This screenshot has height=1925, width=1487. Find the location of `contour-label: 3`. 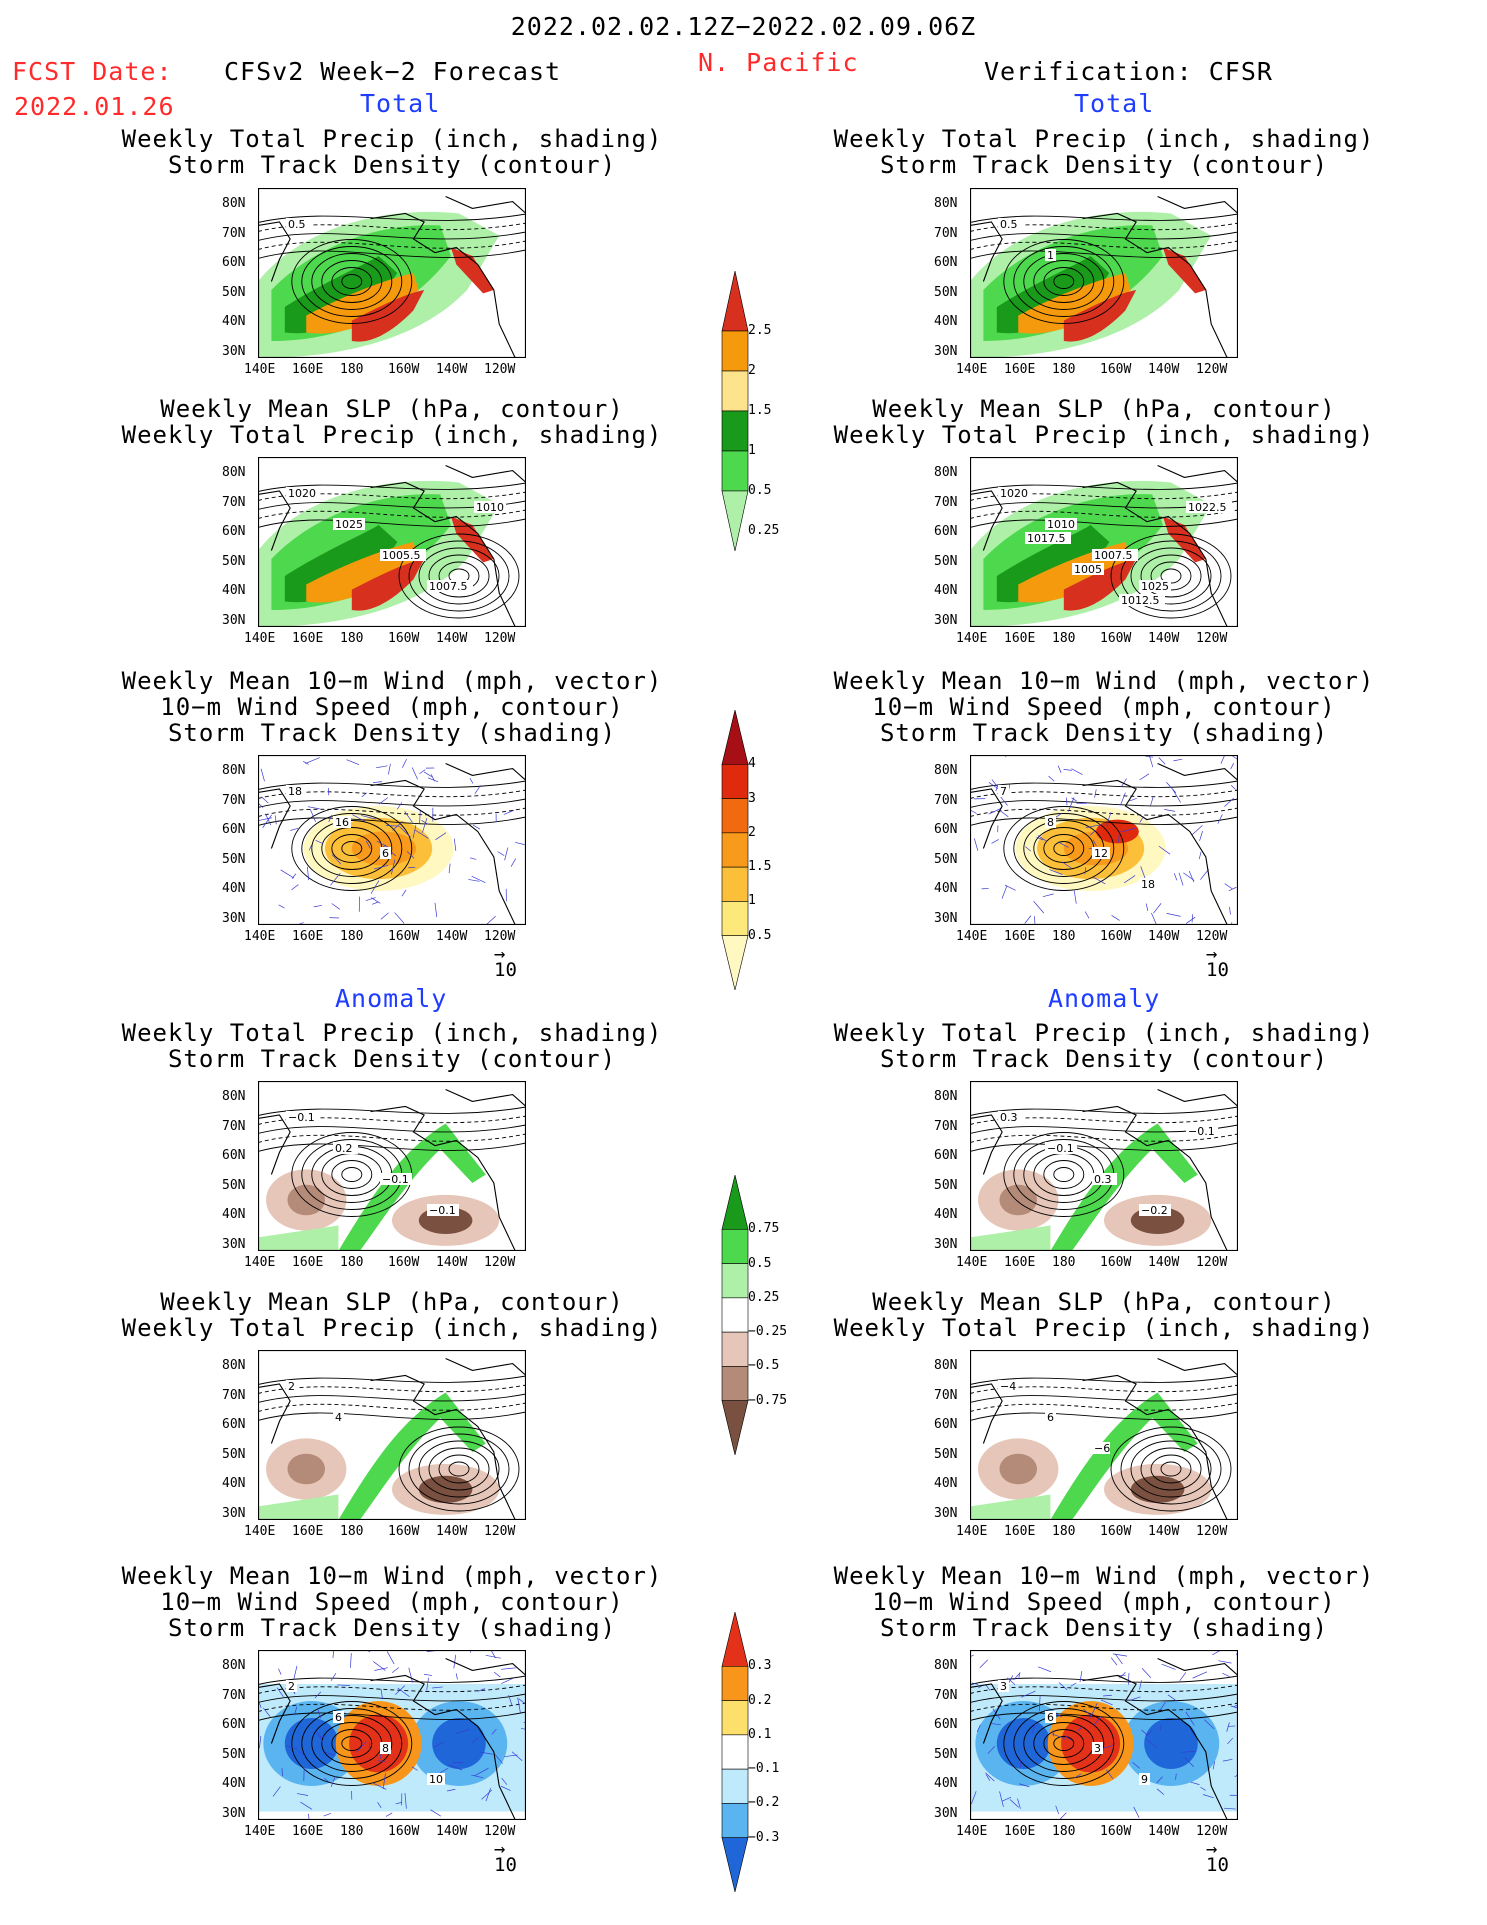

contour-label: 3 is located at coordinates (1003, 1686).